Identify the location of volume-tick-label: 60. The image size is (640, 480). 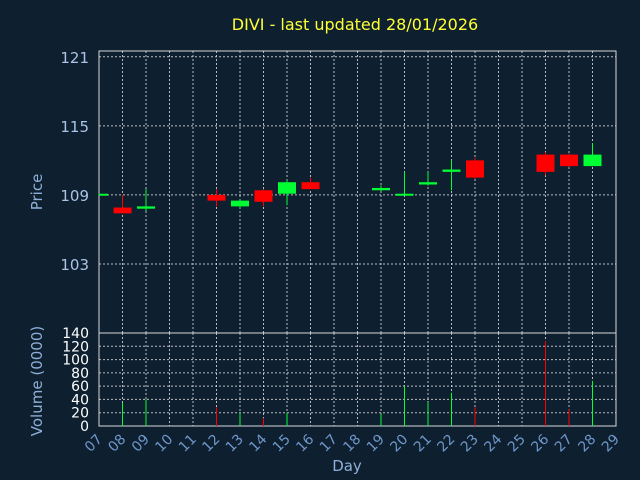
(80, 387).